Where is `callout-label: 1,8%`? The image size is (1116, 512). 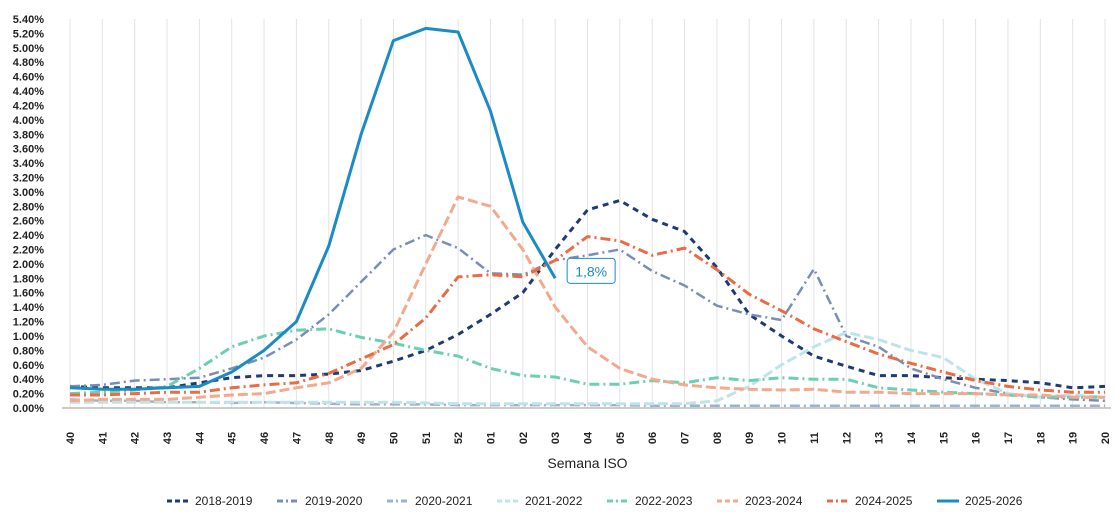
callout-label: 1,8% is located at coordinates (591, 271).